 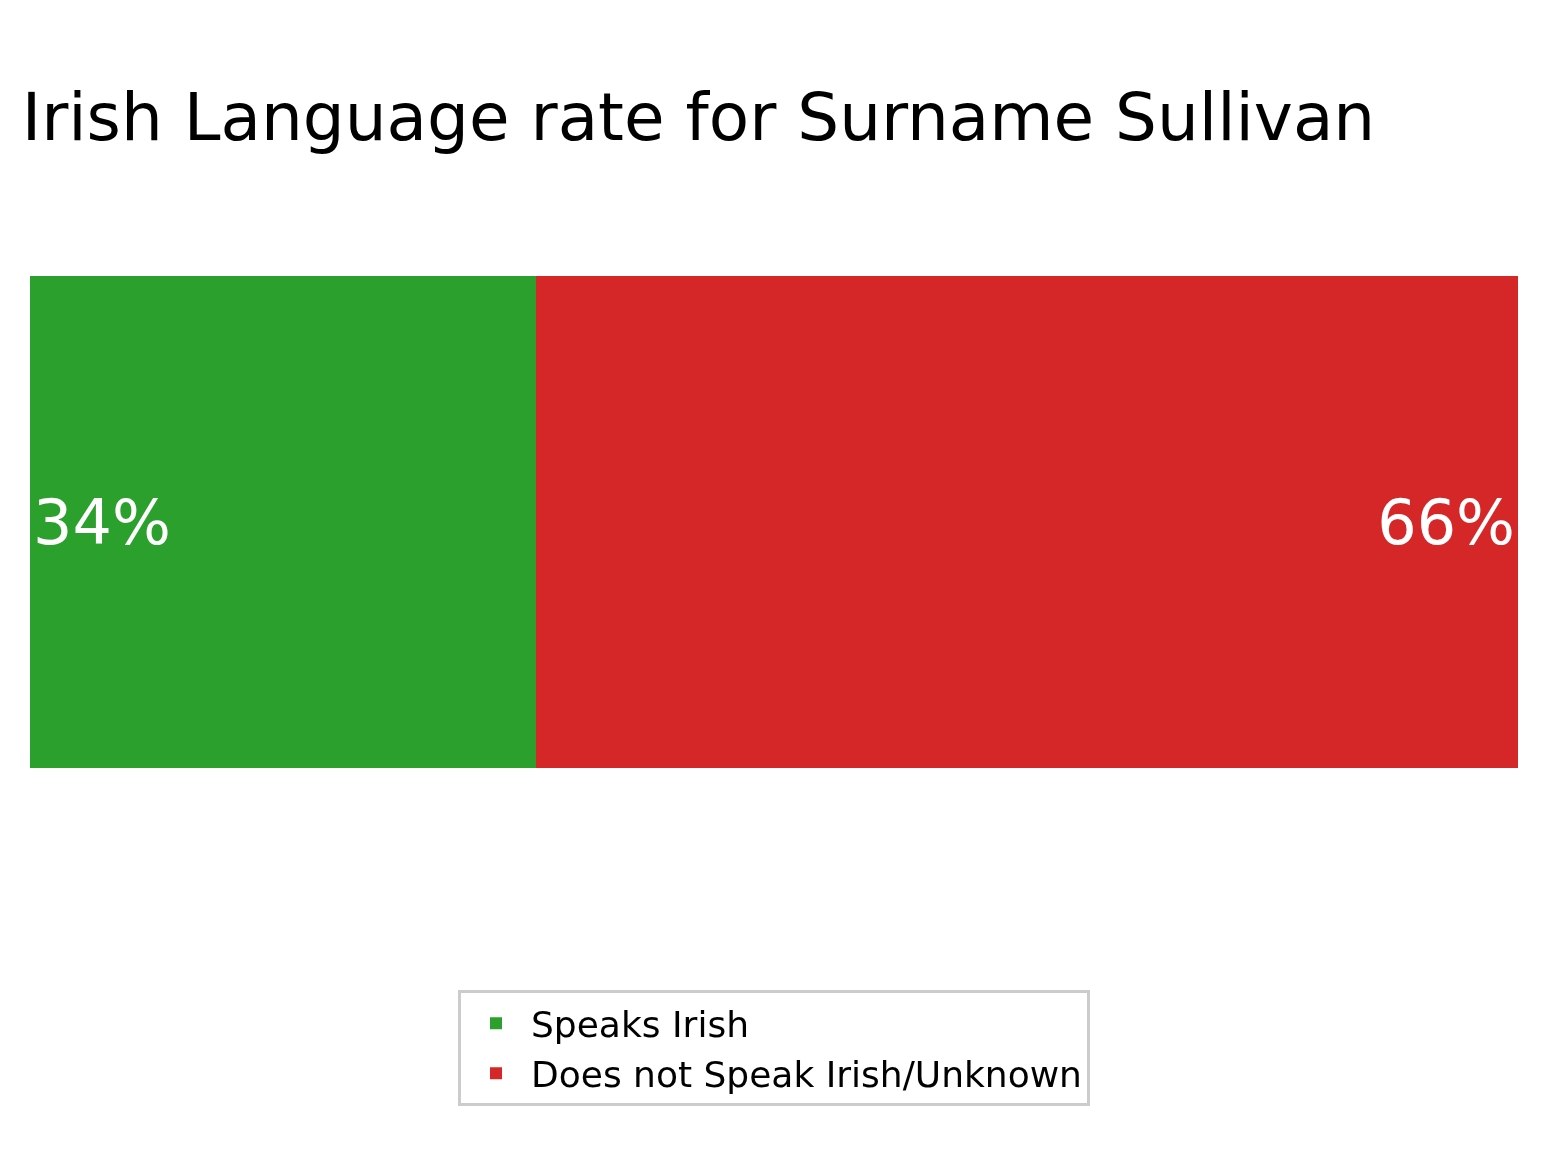 I want to click on data-label: 66%, so click(x=1446, y=522).